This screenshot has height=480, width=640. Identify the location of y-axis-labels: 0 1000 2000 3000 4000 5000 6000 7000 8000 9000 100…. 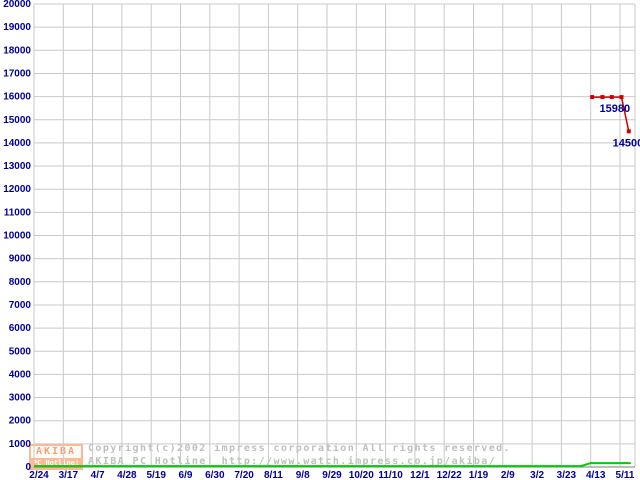
(17, 236).